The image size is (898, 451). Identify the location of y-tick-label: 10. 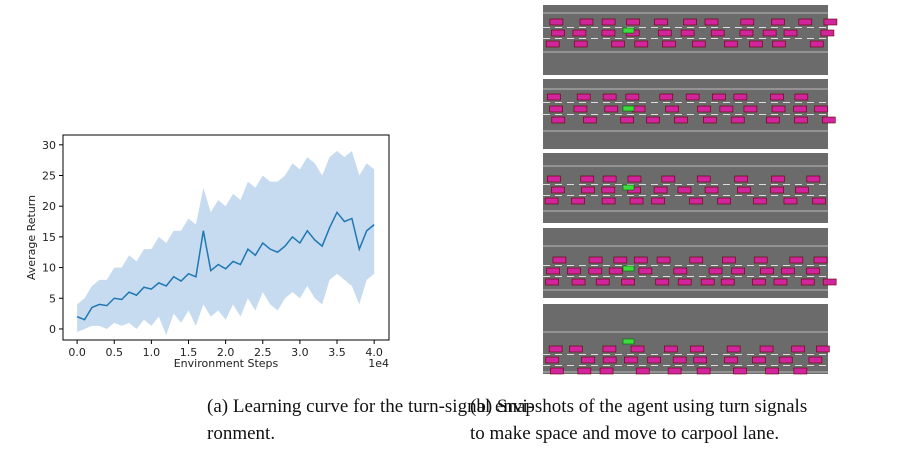
(49, 268).